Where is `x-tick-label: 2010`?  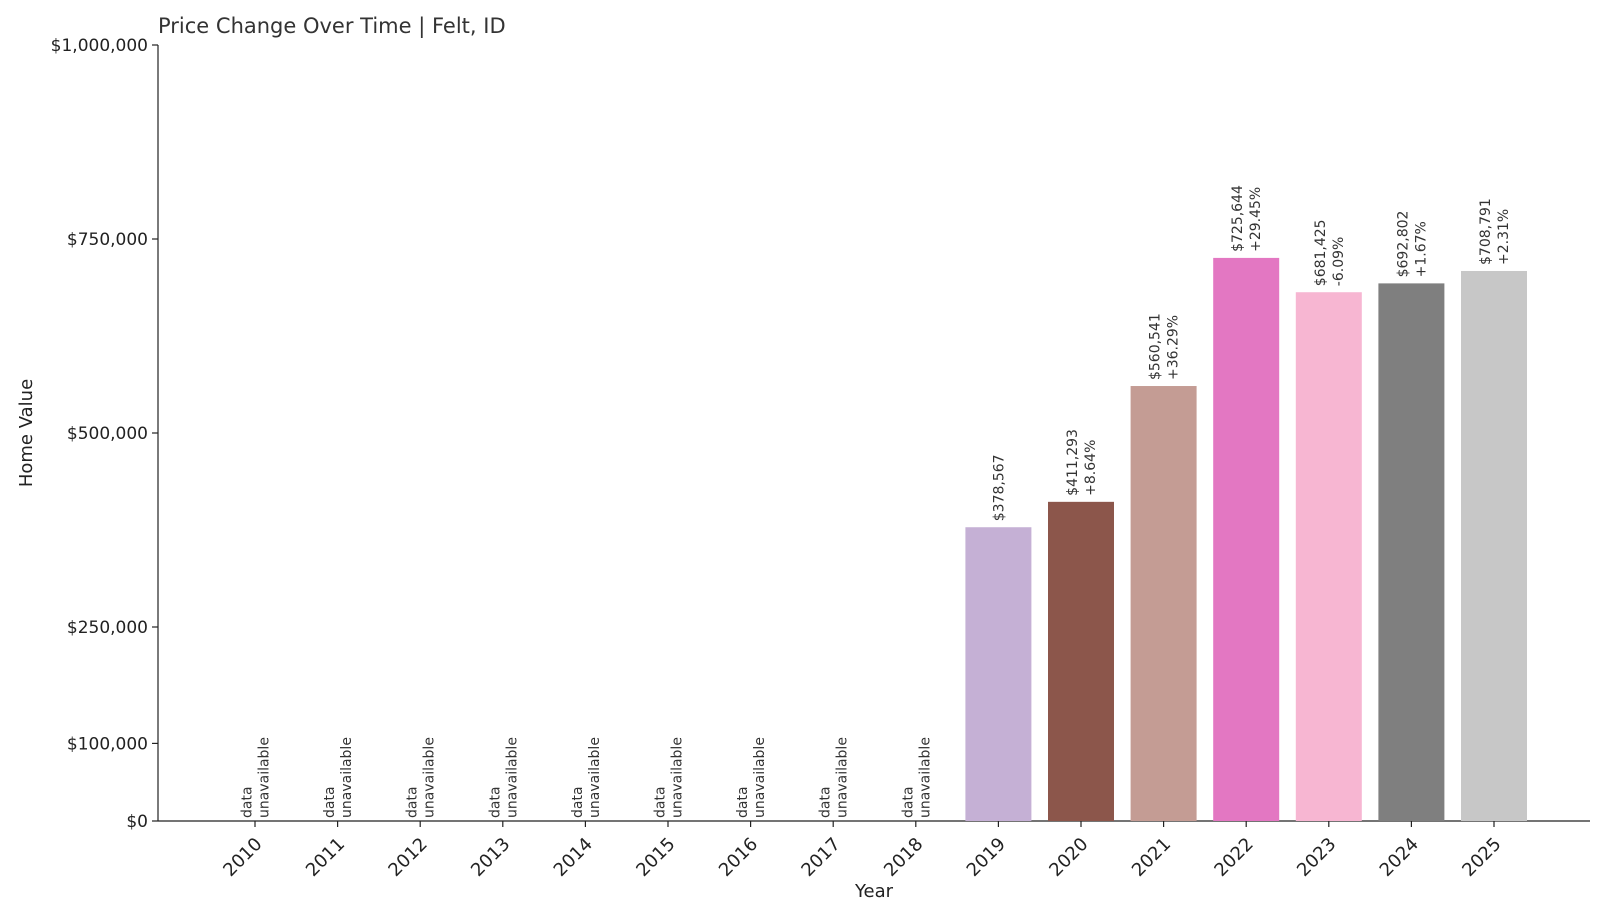 x-tick-label: 2010 is located at coordinates (242, 857).